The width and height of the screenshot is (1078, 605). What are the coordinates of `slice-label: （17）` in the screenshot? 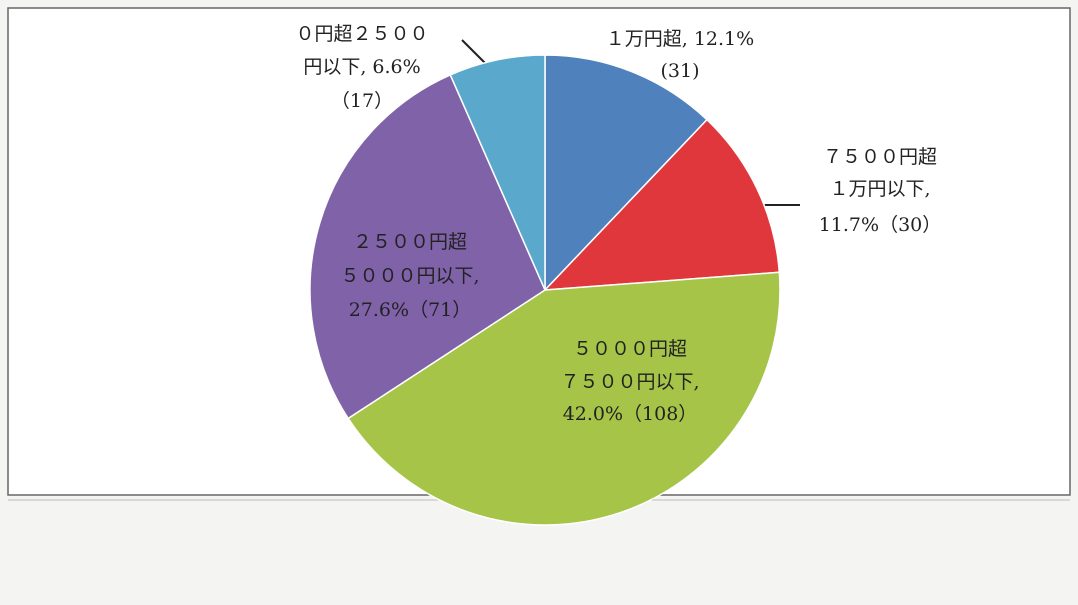 It's located at (362, 101).